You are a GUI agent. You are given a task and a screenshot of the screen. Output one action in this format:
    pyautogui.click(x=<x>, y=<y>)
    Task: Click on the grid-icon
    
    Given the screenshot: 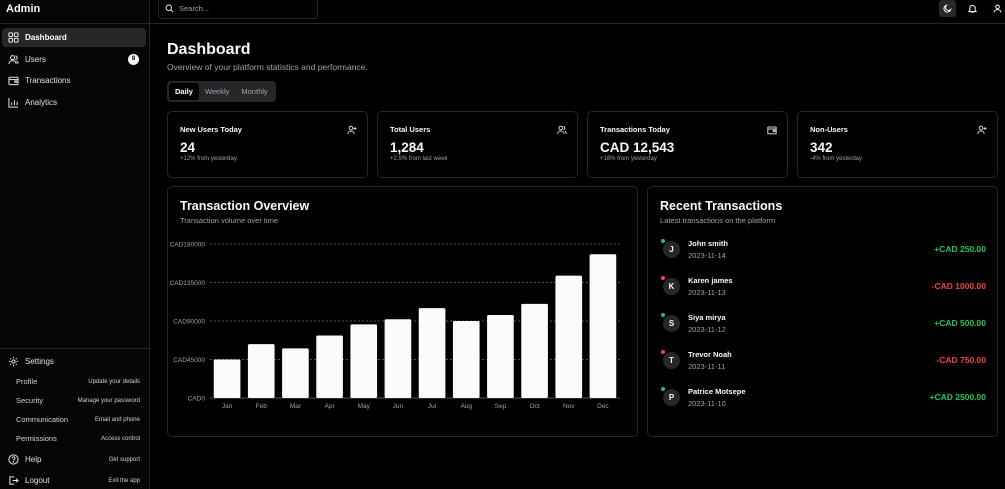 What is the action you would take?
    pyautogui.click(x=13, y=37)
    